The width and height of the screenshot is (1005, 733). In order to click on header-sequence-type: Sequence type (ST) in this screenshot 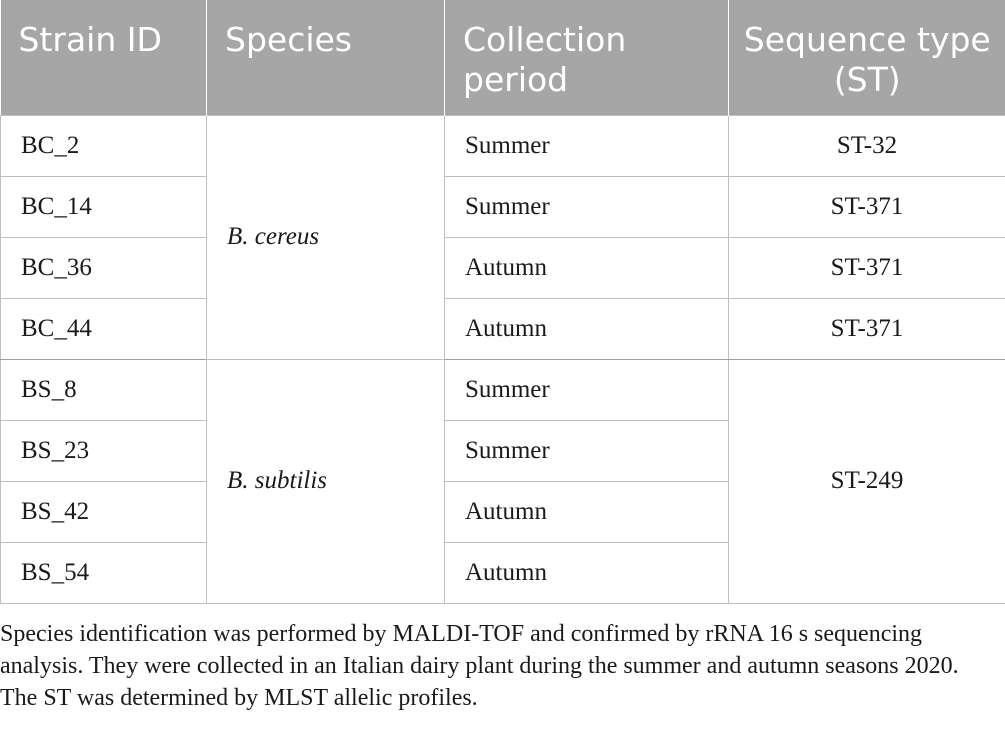, I will do `click(866, 57)`.